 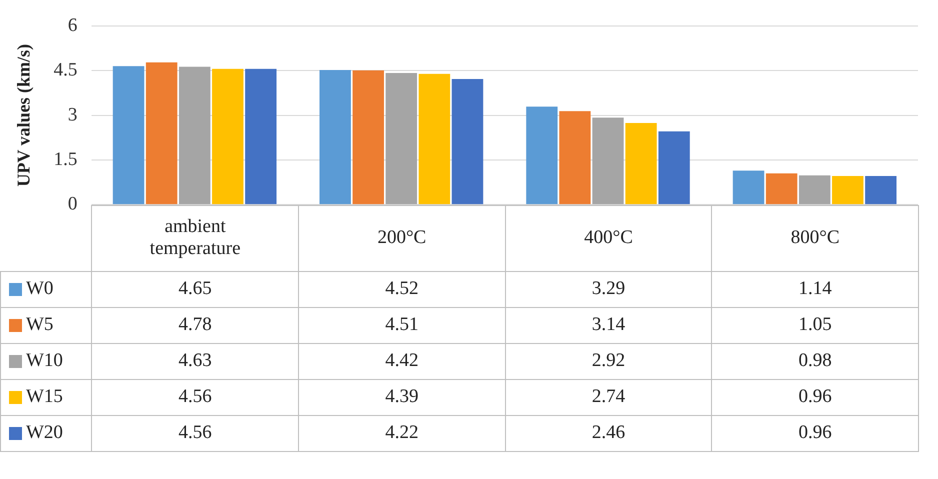 I want to click on y-tick-label: 0, so click(x=73, y=204).